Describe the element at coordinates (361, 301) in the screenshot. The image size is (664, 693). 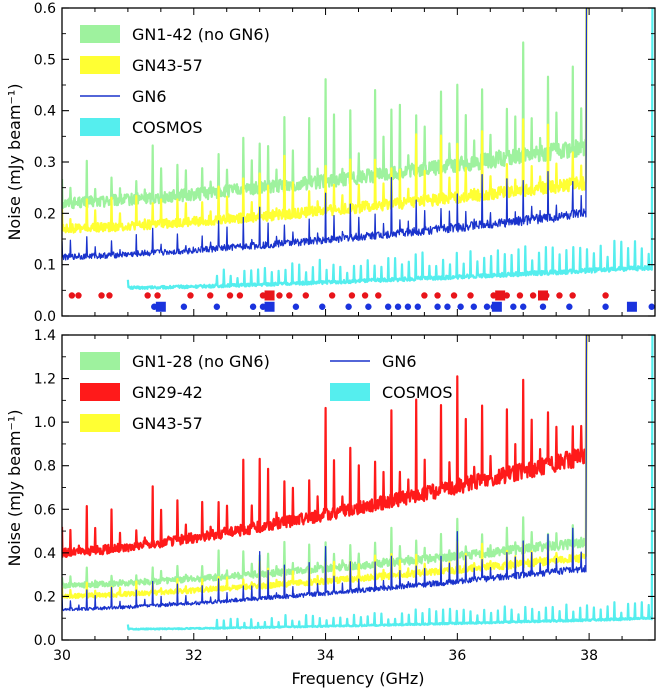
I see `top-line-markers` at that location.